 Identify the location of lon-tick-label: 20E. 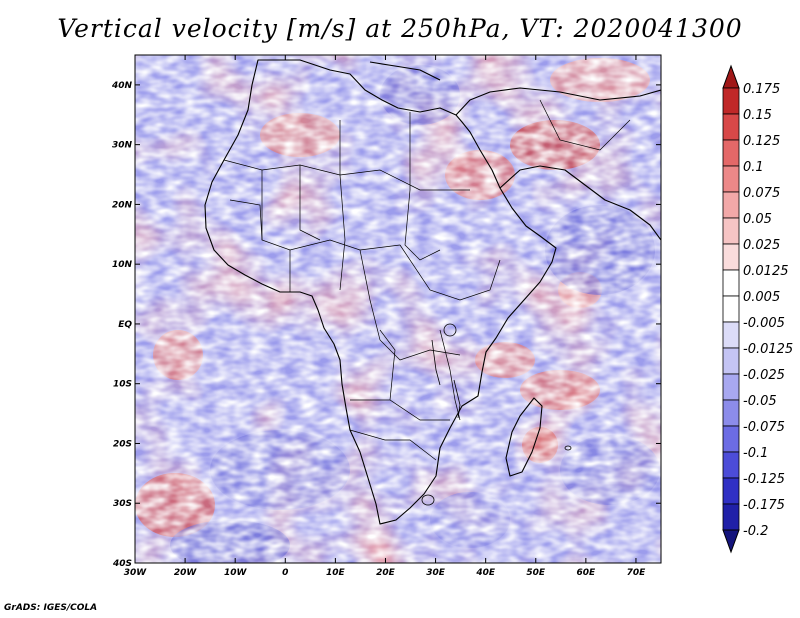
(386, 573).